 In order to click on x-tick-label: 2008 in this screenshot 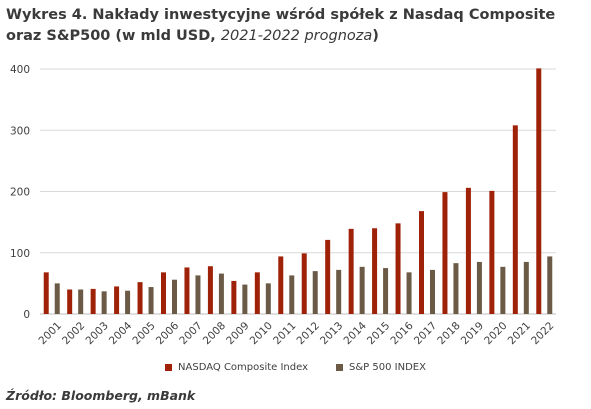, I will do `click(214, 333)`.